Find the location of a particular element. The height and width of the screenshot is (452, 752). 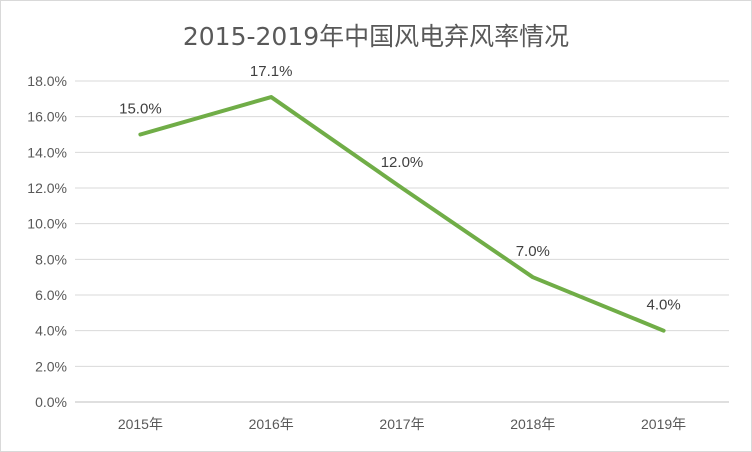

y-tick-label: 0.0% is located at coordinates (51, 402).